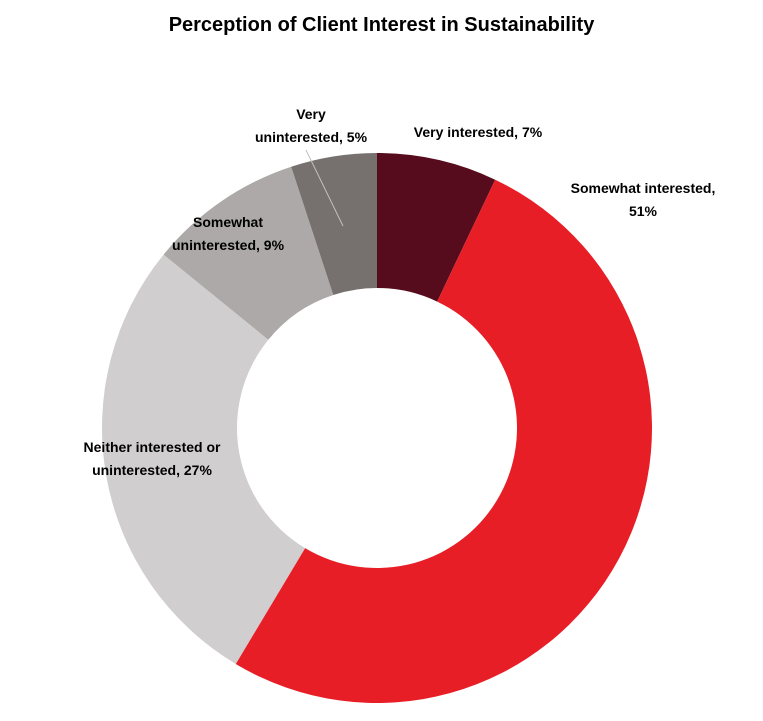  I want to click on slice-very-interested, so click(436, 227).